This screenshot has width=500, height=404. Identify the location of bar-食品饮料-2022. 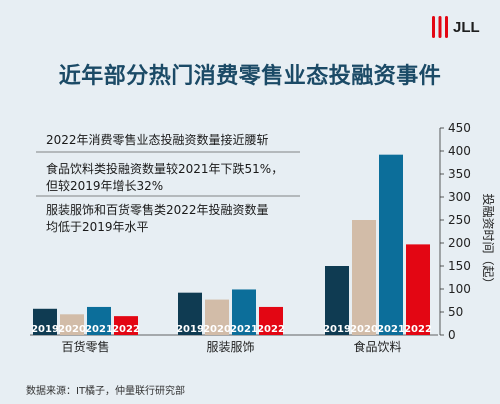
(418, 289).